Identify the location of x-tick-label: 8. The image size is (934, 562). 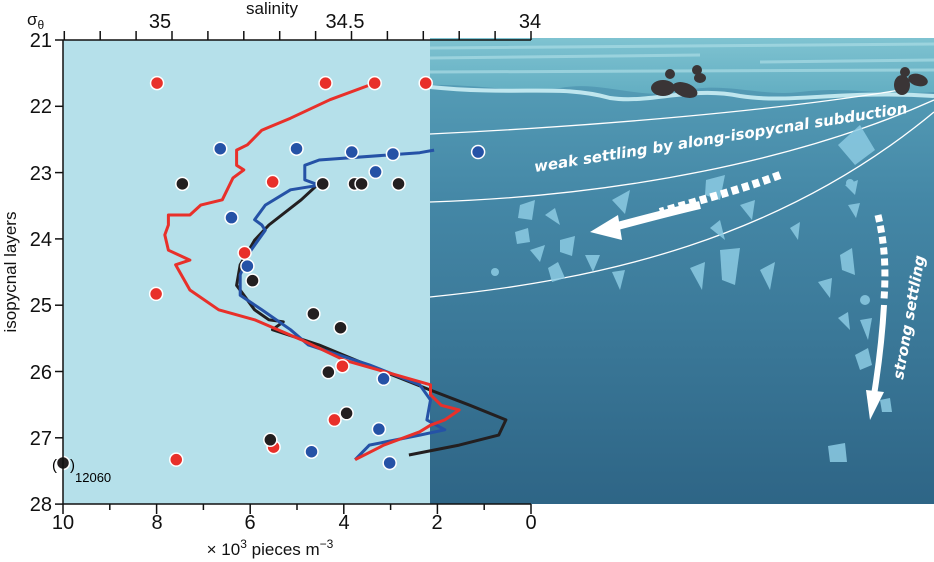
(156, 523).